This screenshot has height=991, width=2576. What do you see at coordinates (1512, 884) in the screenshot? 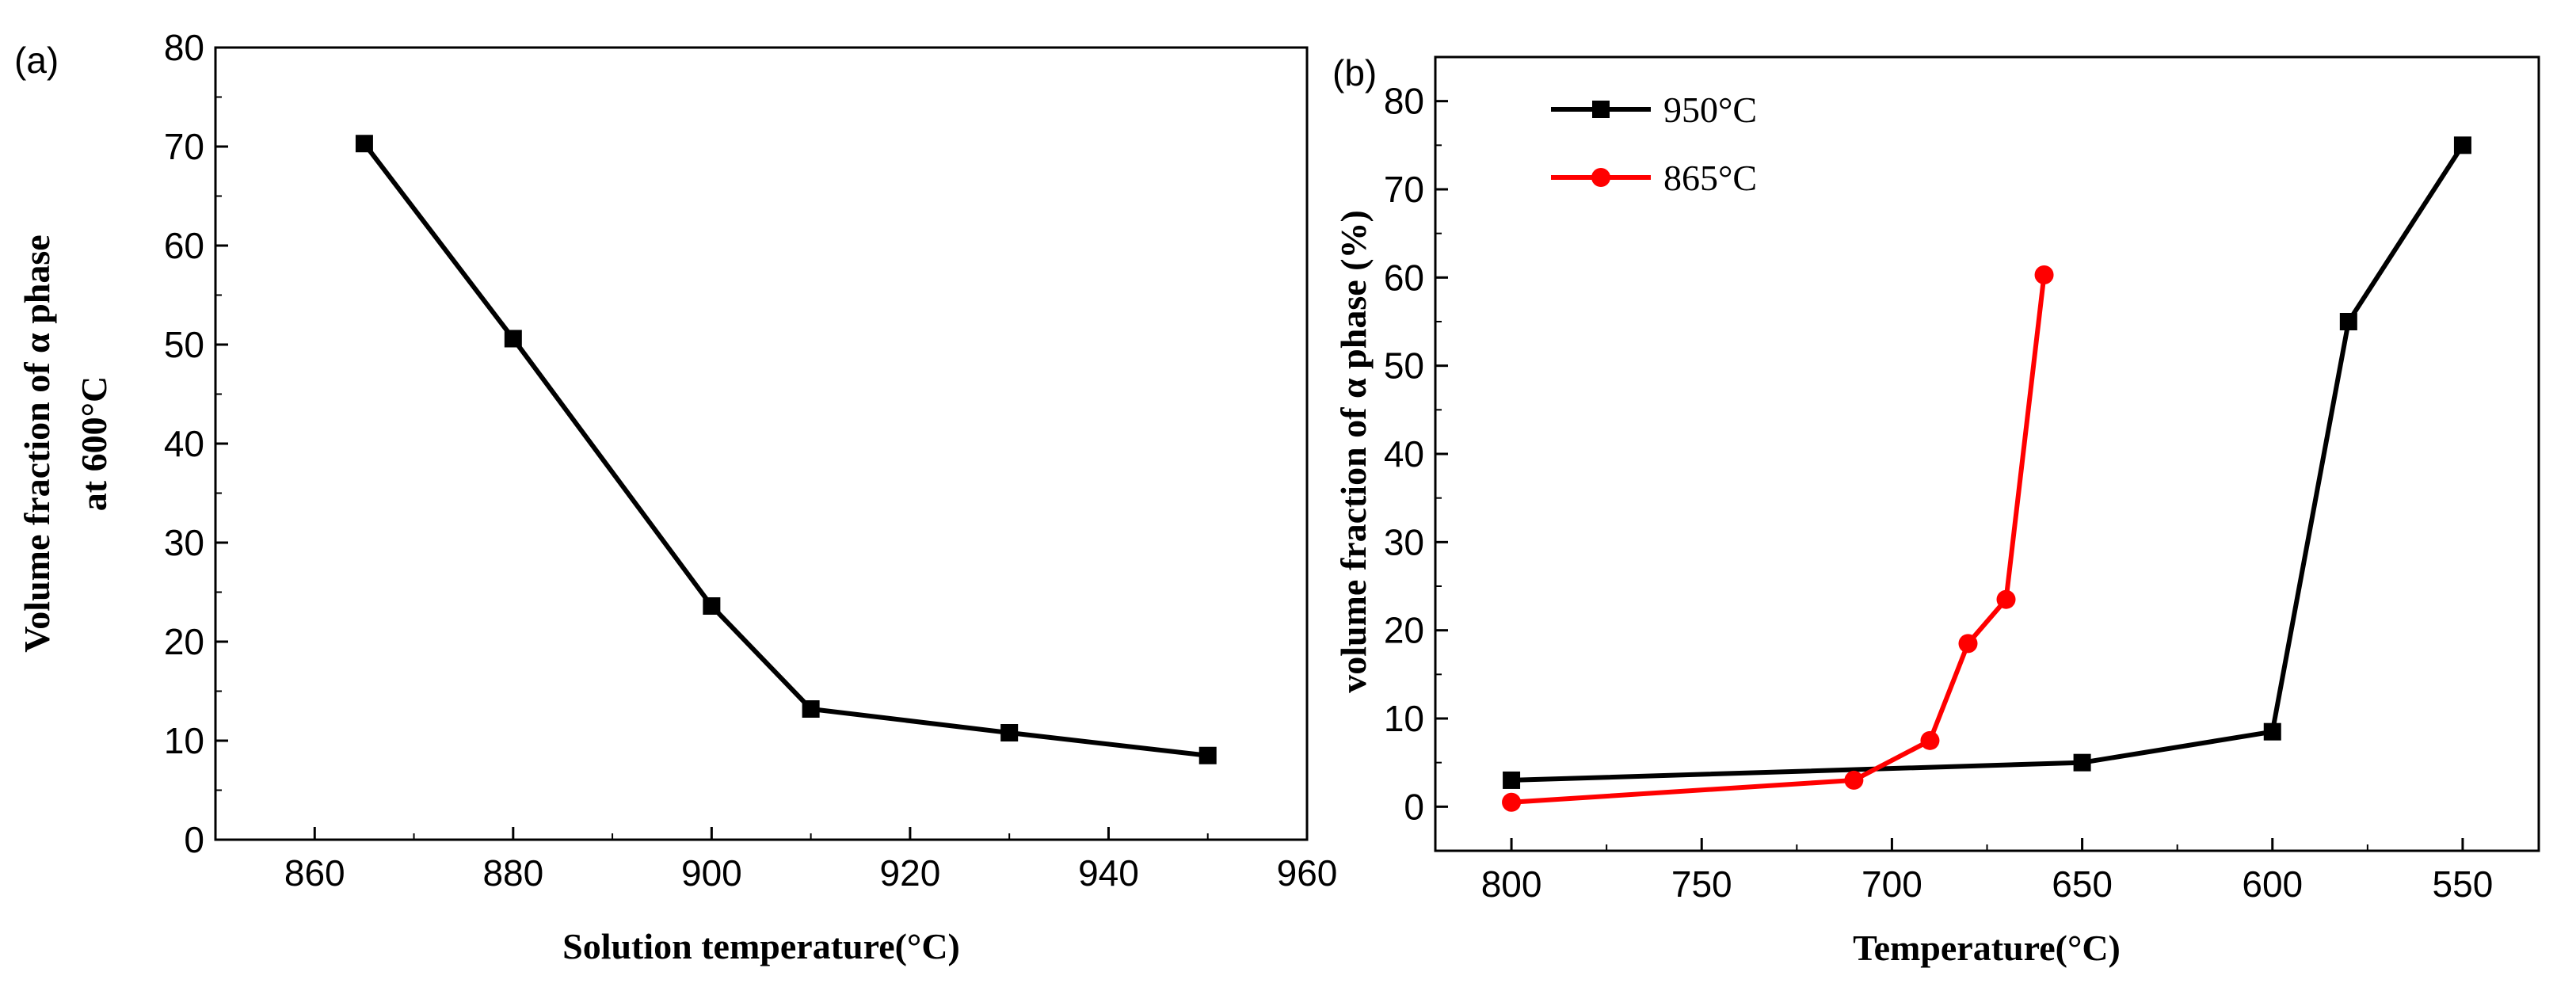
I see `x-tick-label: 800` at bounding box center [1512, 884].